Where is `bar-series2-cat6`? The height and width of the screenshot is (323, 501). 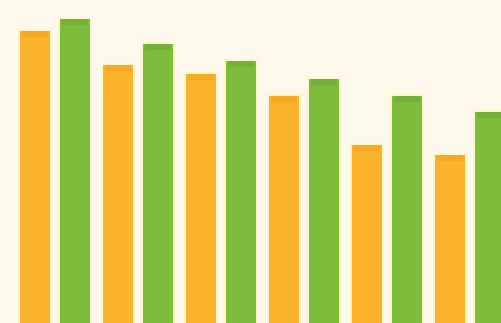 bar-series2-cat6 is located at coordinates (488, 217).